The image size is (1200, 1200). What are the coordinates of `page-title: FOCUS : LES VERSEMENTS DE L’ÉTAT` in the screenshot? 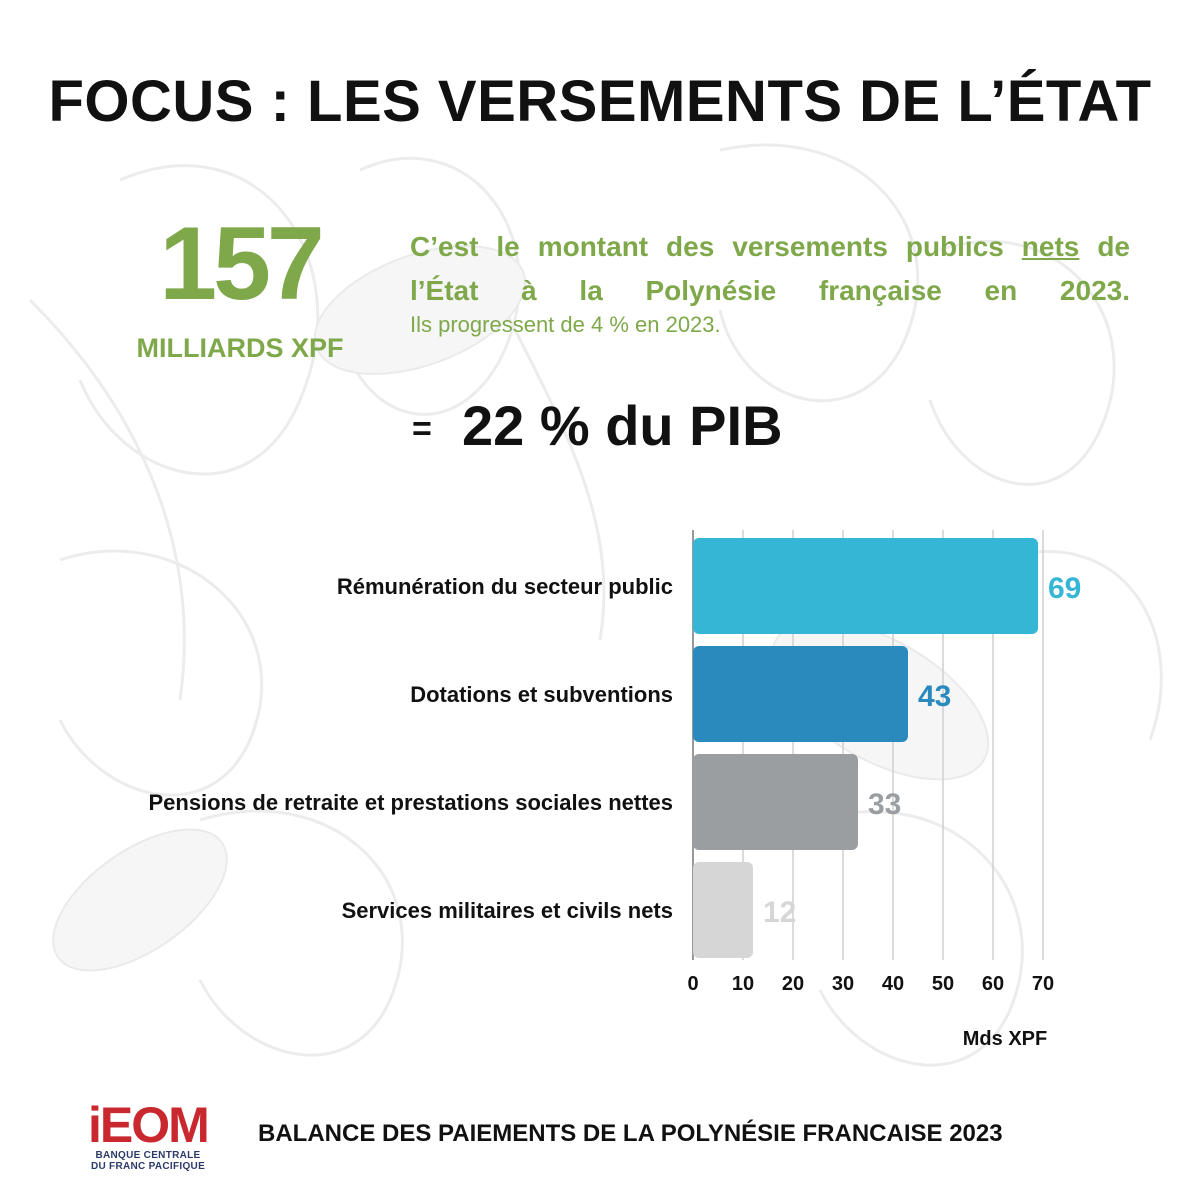 It's located at (600, 101).